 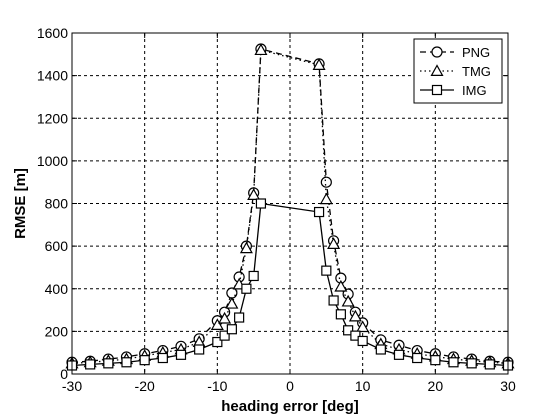 I want to click on y-tick-label: 1600, so click(x=52, y=33).